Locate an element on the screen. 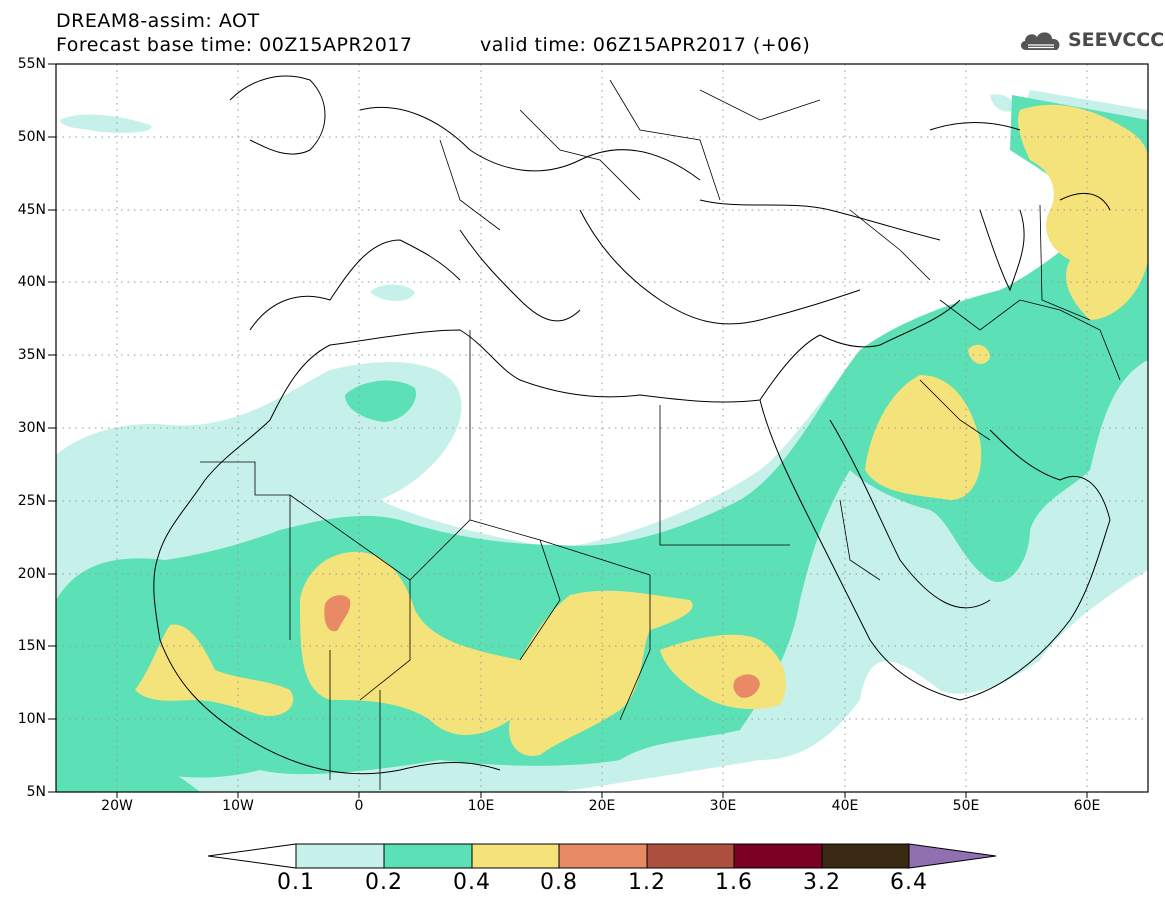  lon-label: 50E is located at coordinates (966, 806).